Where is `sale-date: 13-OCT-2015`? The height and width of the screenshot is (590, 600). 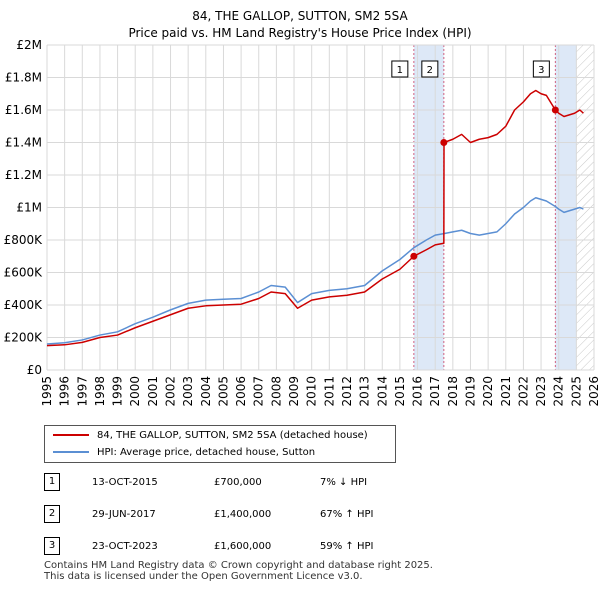 sale-date: 13-OCT-2015 is located at coordinates (125, 482).